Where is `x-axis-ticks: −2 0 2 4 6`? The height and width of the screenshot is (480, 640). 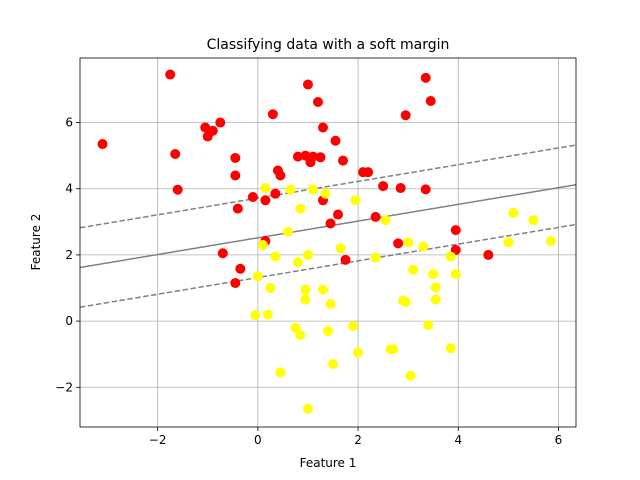
x-axis-ticks: −2 0 2 4 6 is located at coordinates (355, 437).